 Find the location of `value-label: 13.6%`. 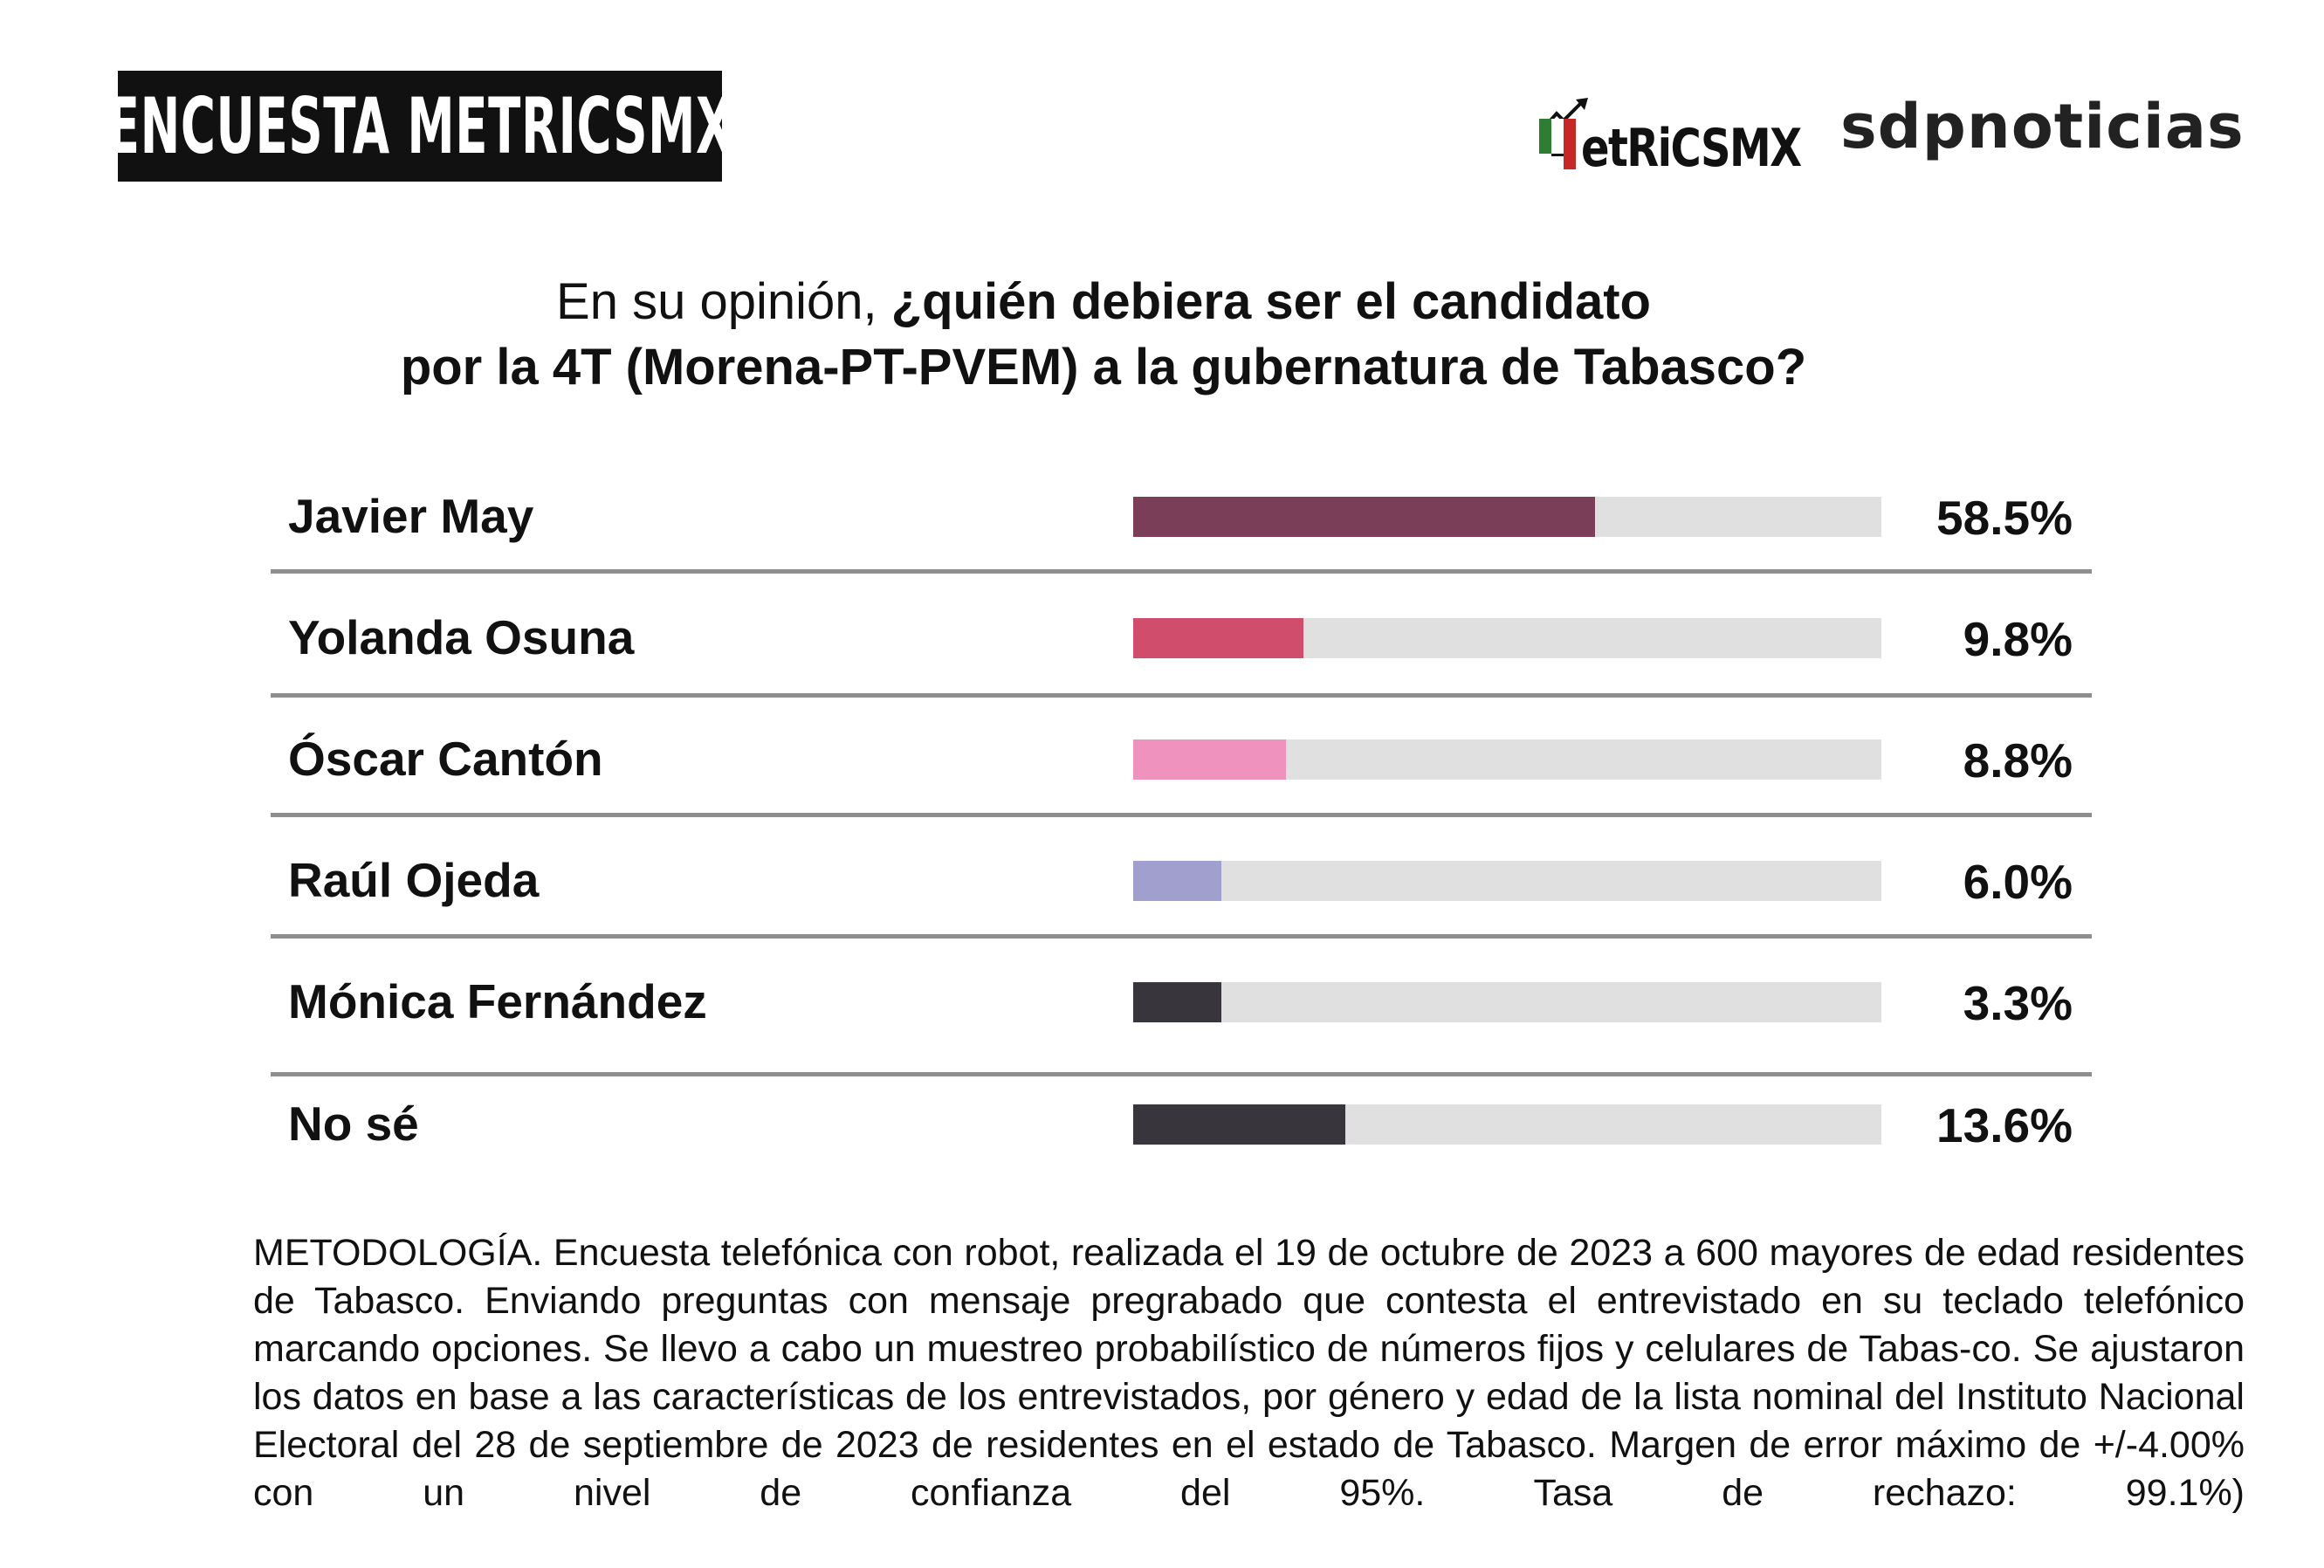

value-label: 13.6% is located at coordinates (2005, 1125).